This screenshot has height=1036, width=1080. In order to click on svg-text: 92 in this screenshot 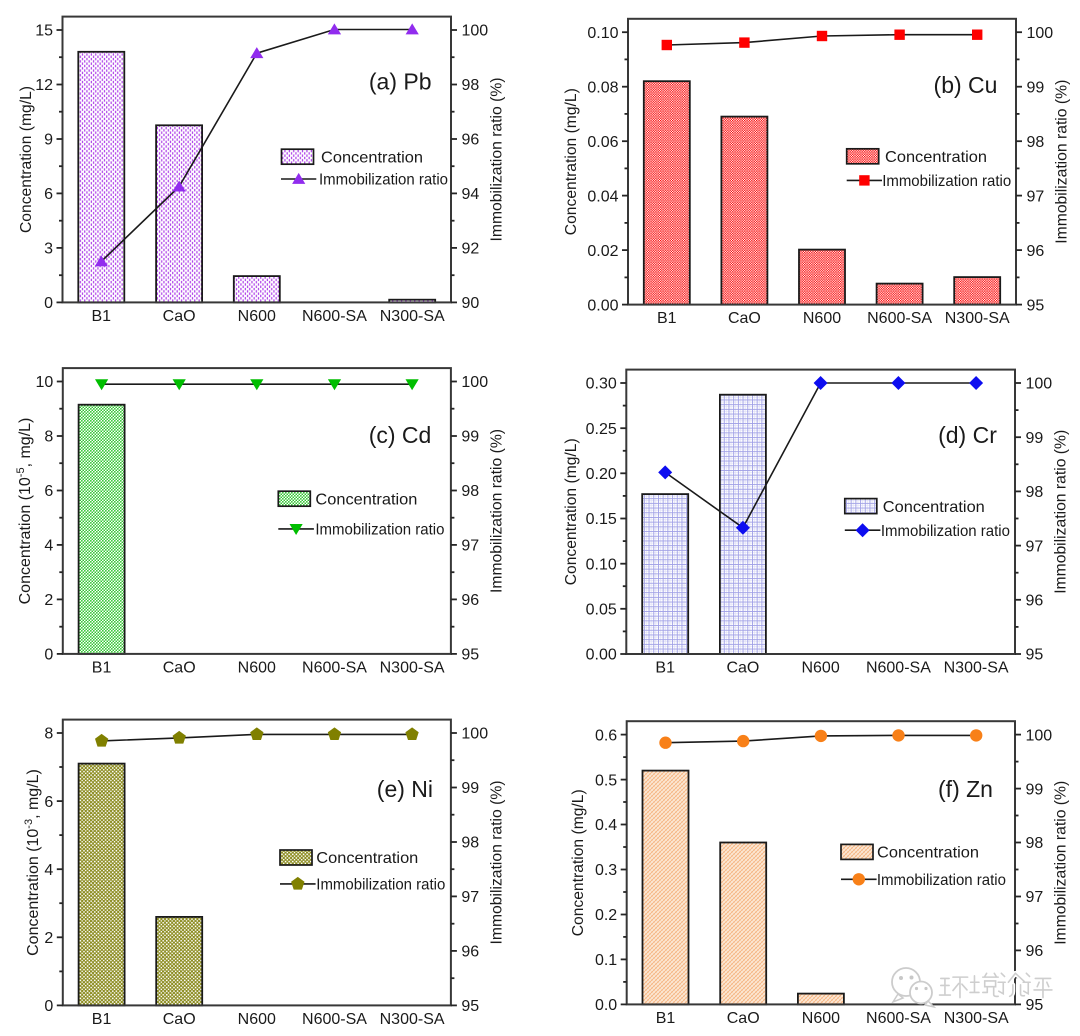, I will do `click(471, 249)`.